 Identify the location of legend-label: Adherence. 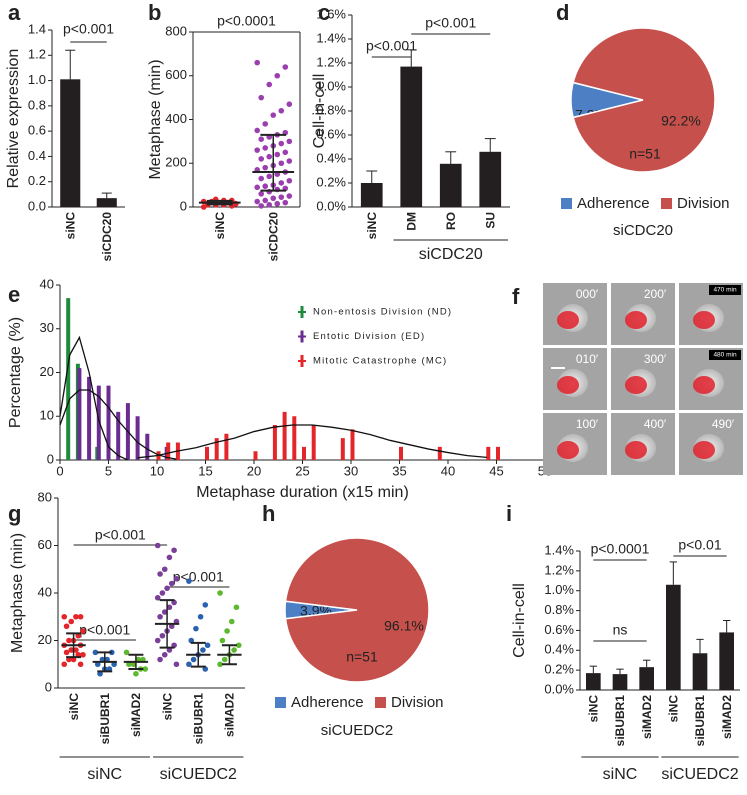
(613, 203).